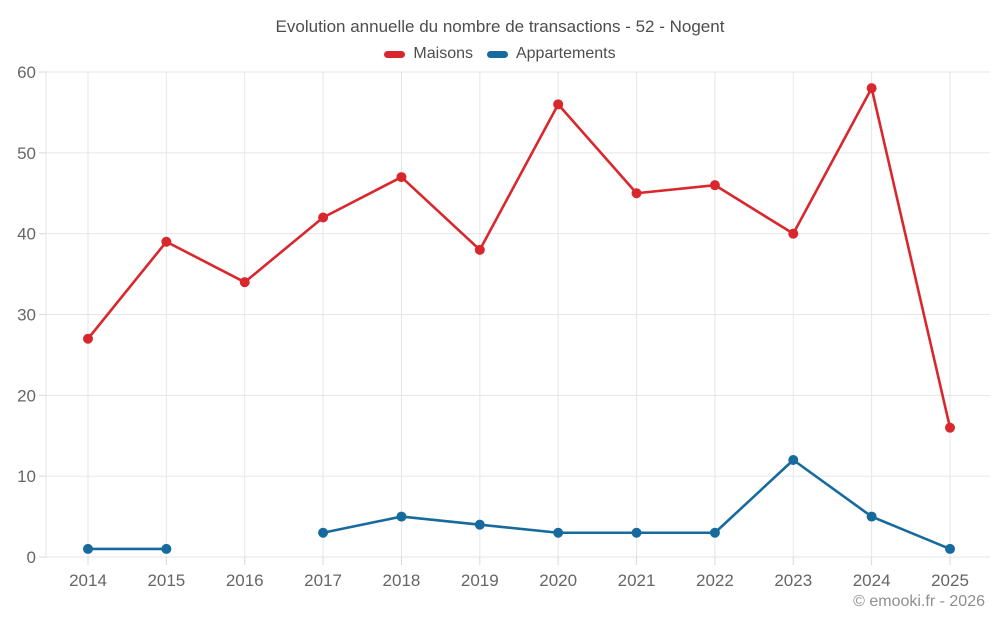 The width and height of the screenshot is (1000, 625). Describe the element at coordinates (565, 53) in the screenshot. I see `legend-label-appartements: Appartements` at that location.